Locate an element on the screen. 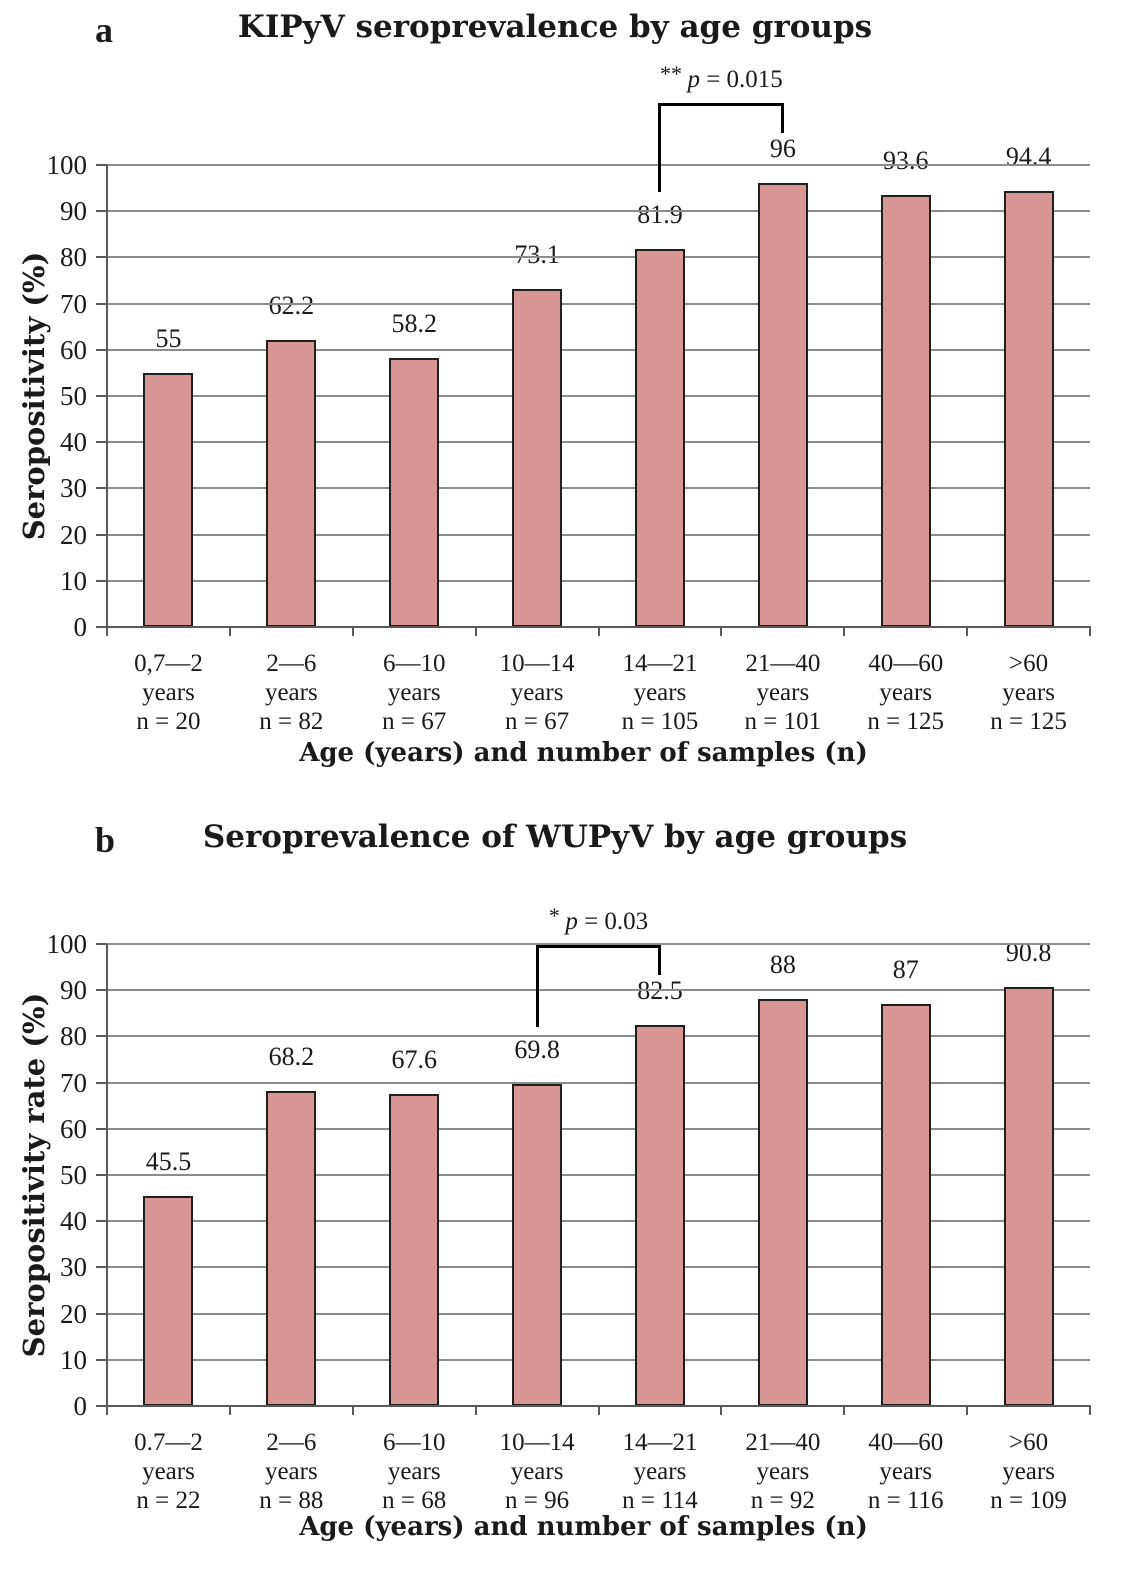 Image resolution: width=1135 pixels, height=1584 pixels. category-label: 14—21 years n = 105 is located at coordinates (660, 692).